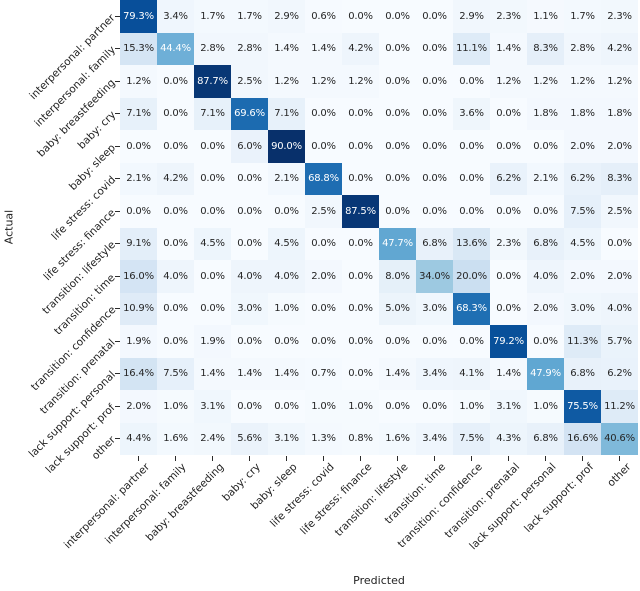 The width and height of the screenshot is (640, 591). What do you see at coordinates (138, 373) in the screenshot?
I see `heatmap-cell: 16.4%` at bounding box center [138, 373].